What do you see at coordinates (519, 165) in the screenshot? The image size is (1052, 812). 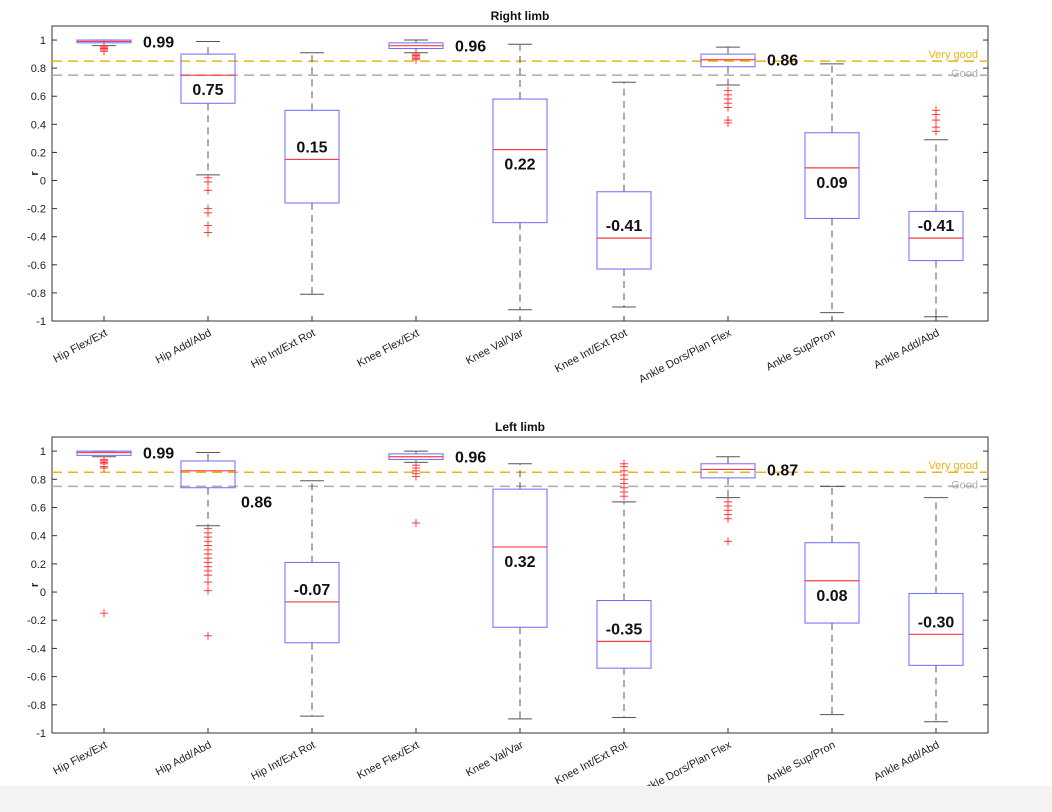 I see `median-value-label: 0.22` at bounding box center [519, 165].